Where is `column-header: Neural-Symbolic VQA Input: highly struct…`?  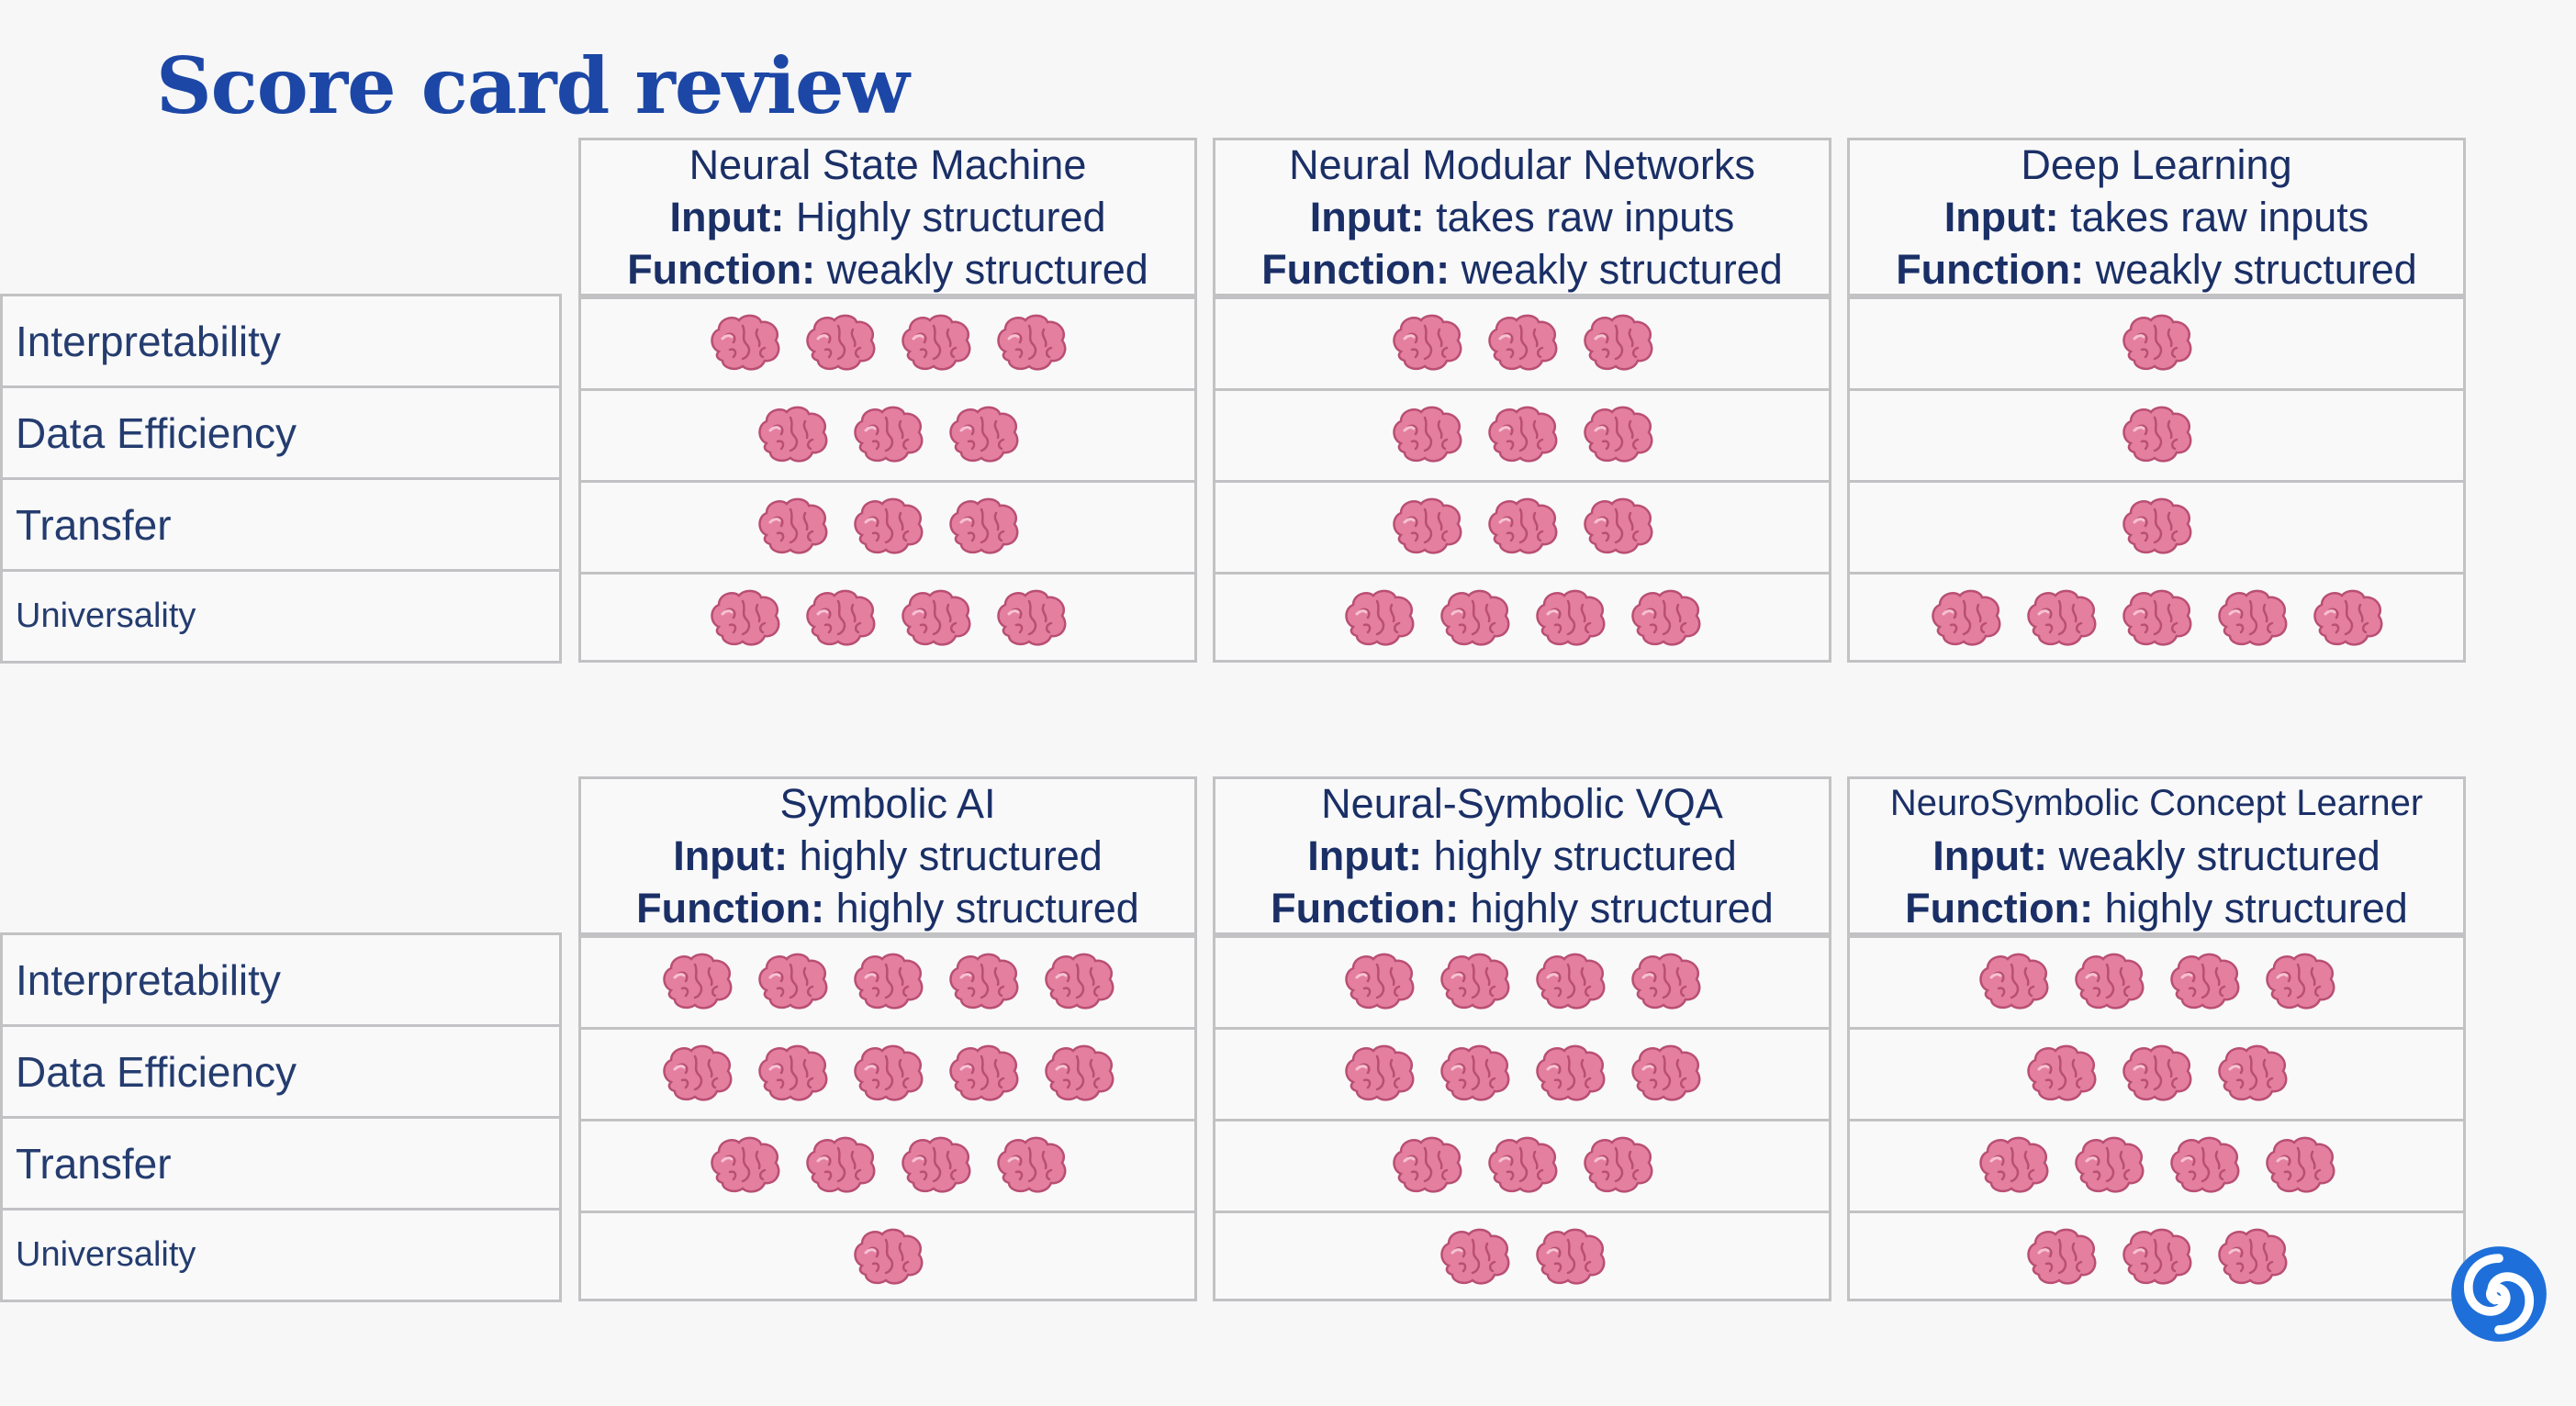 column-header: Neural-Symbolic VQA Input: highly struct… is located at coordinates (1522, 857).